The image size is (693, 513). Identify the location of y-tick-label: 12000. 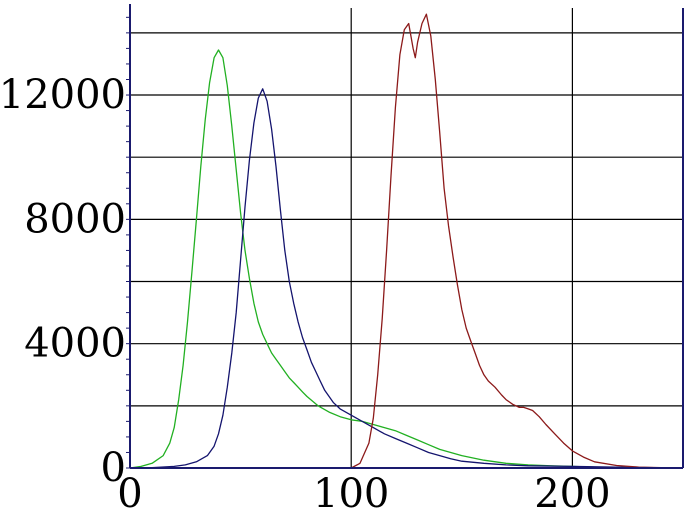
(63, 95).